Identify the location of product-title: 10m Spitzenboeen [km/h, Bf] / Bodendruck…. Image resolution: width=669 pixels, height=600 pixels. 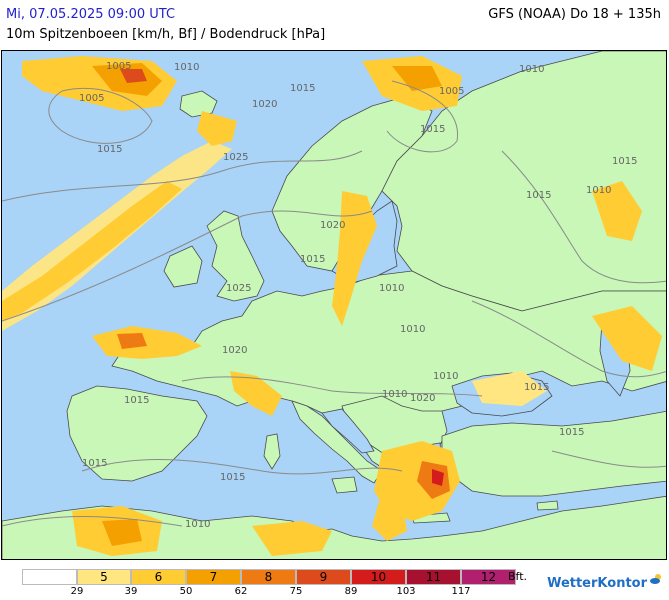
(166, 34).